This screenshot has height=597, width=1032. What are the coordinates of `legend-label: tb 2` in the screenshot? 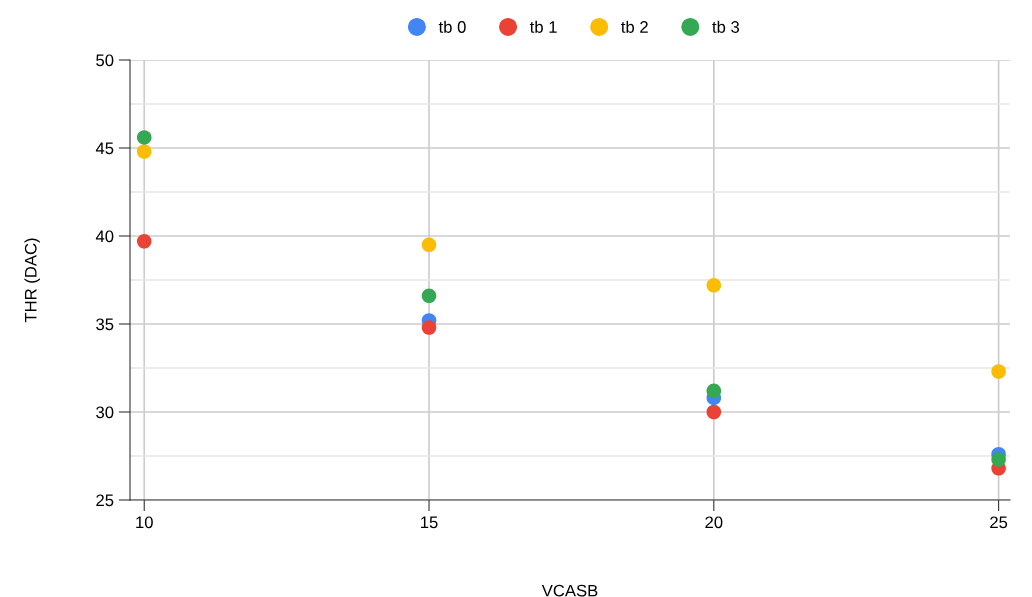 It's located at (634, 26).